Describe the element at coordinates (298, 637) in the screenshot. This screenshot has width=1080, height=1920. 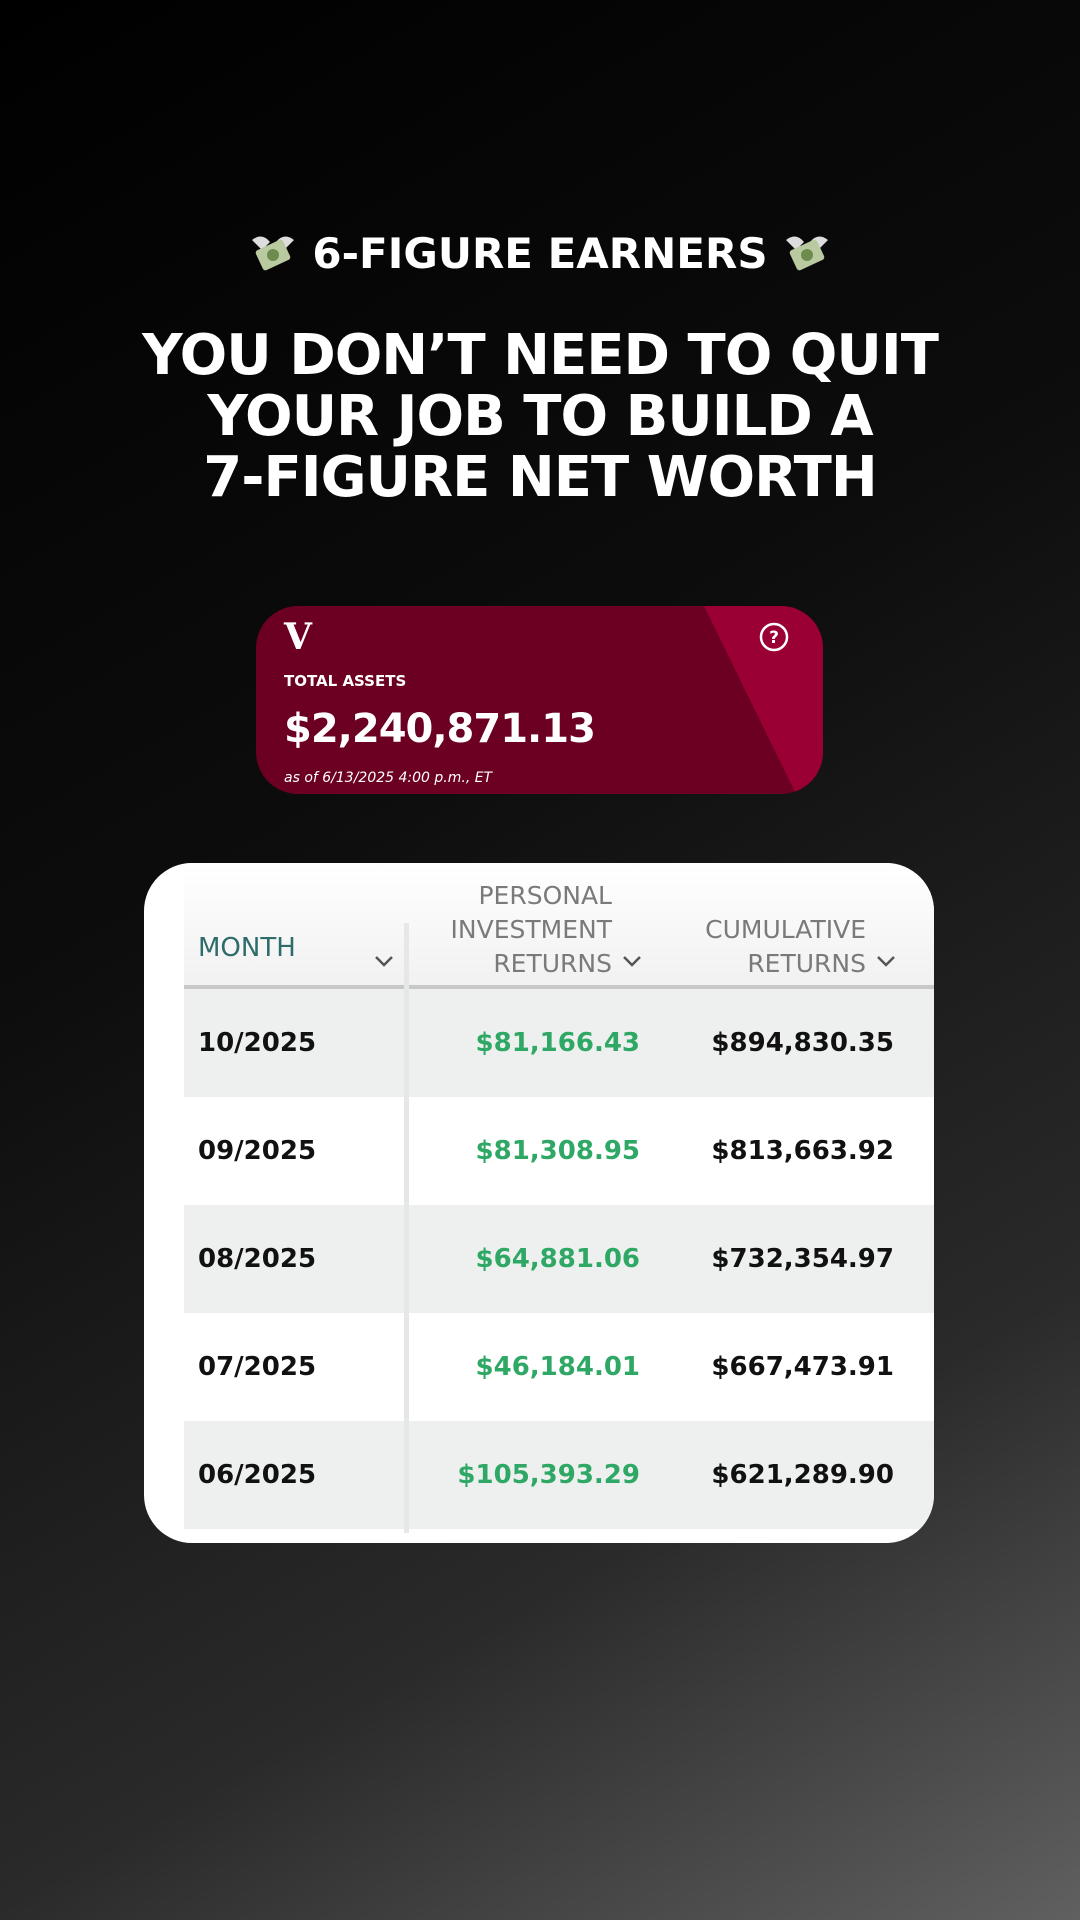
I see `logo: V` at that location.